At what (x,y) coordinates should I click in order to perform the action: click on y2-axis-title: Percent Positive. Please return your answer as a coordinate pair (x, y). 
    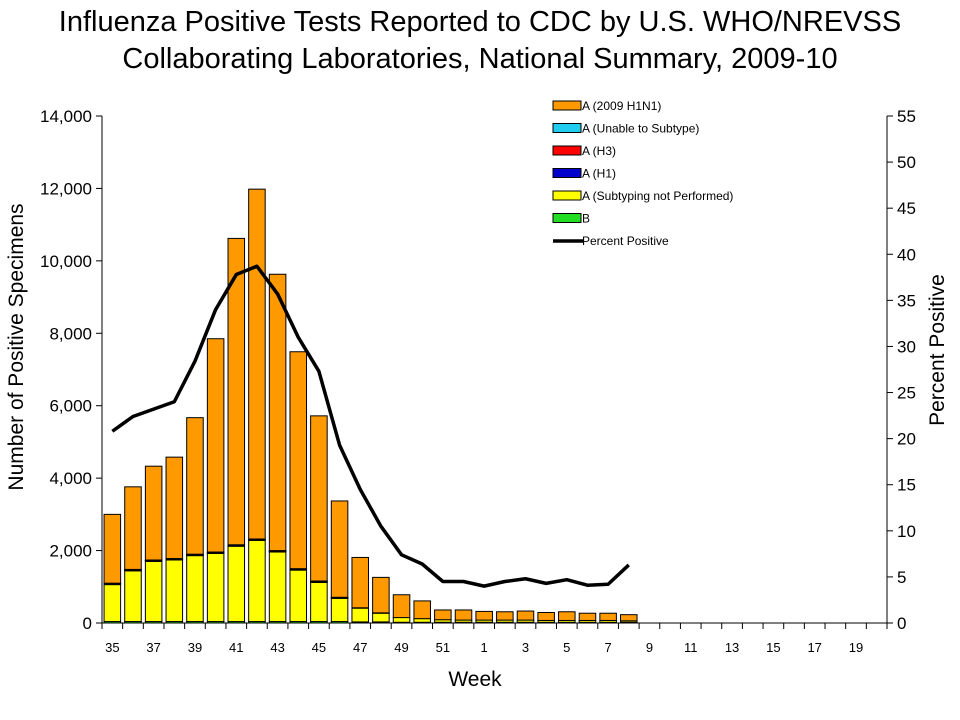
    Looking at the image, I should click on (937, 350).